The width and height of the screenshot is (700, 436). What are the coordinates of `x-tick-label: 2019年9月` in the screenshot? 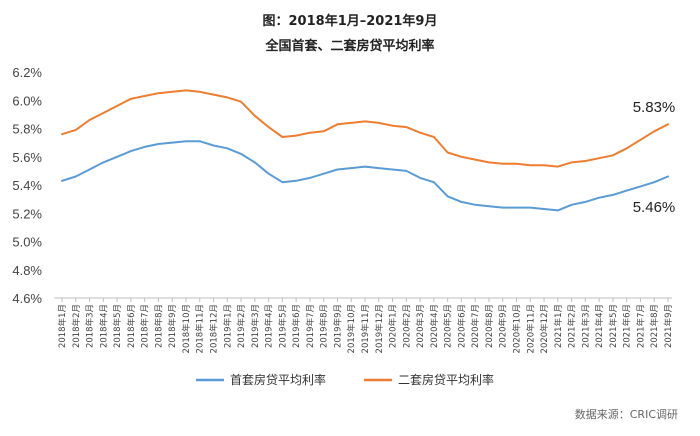 It's located at (337, 326).